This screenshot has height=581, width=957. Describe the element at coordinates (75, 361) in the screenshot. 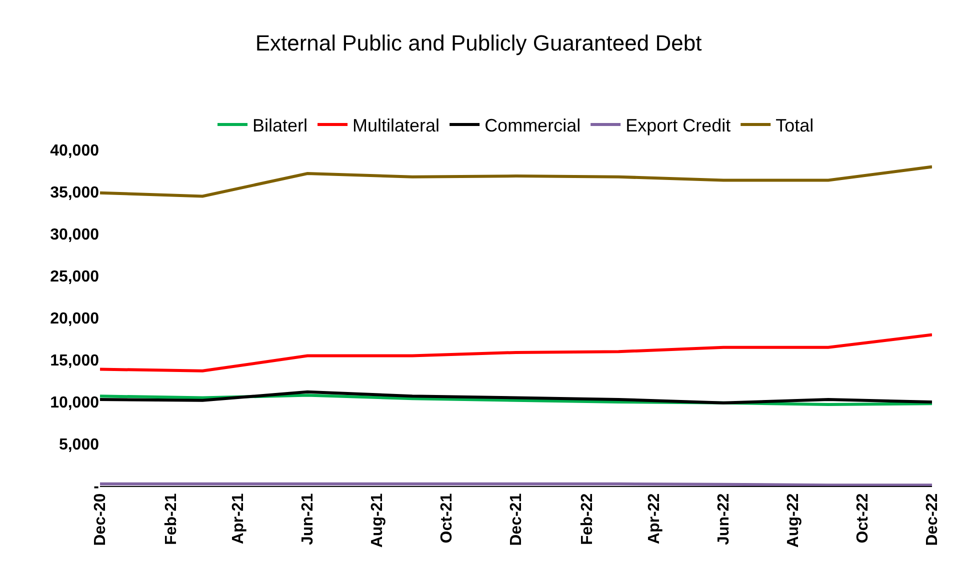

I see `y-tick-label: 15,000` at that location.